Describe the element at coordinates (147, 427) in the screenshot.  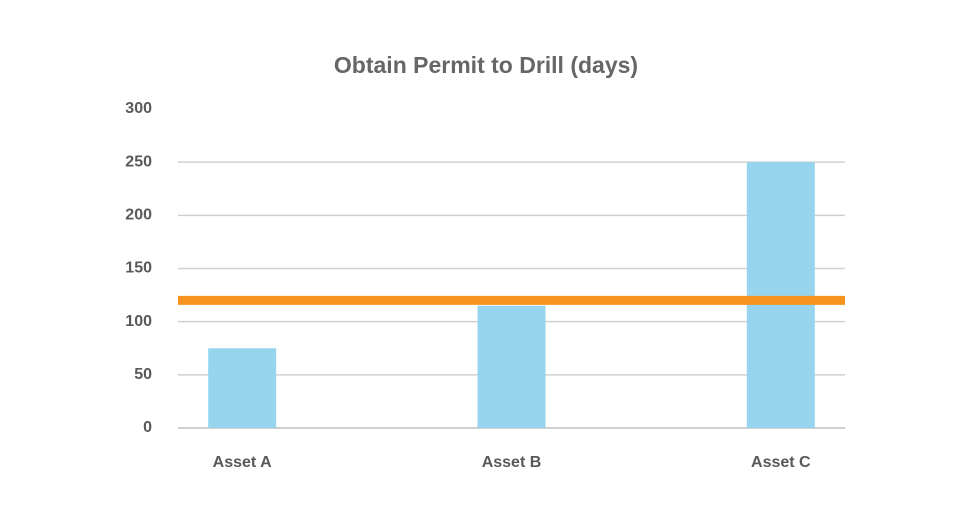
I see `y-tick-label: 0` at that location.